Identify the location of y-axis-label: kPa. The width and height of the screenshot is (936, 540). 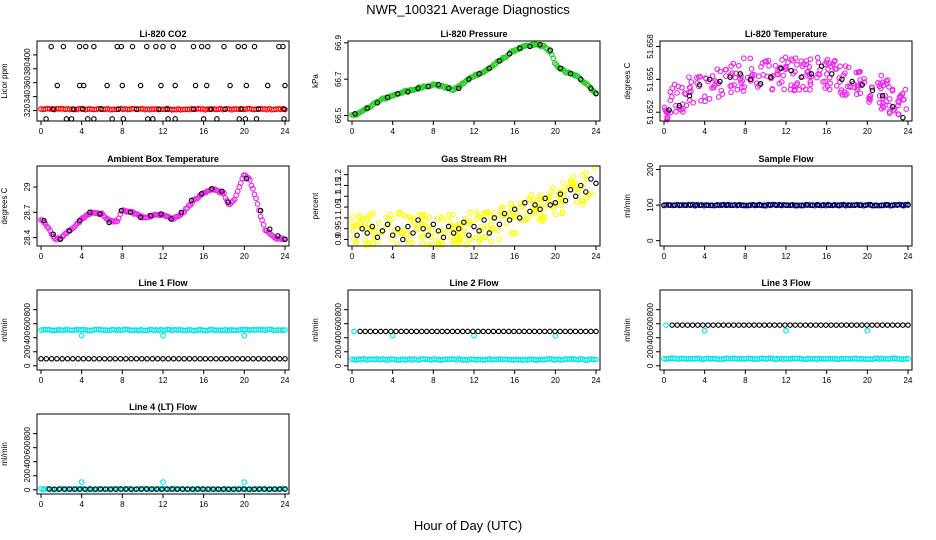
(315, 81).